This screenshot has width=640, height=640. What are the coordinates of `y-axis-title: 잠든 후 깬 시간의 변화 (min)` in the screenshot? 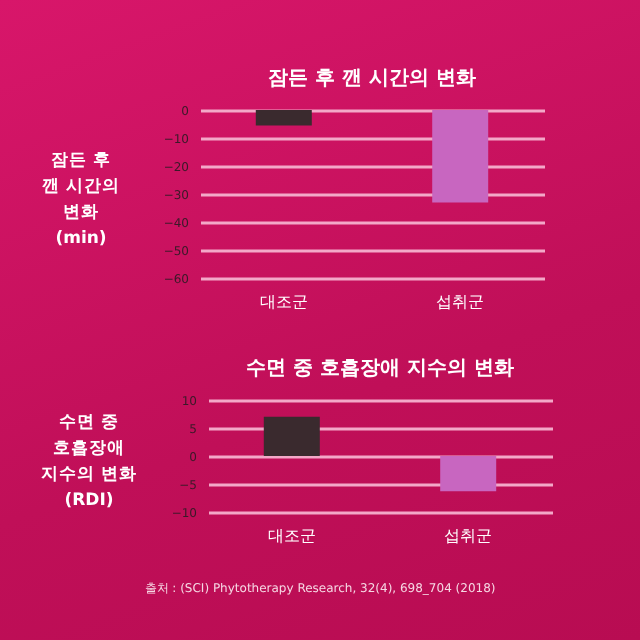 It's located at (81, 200).